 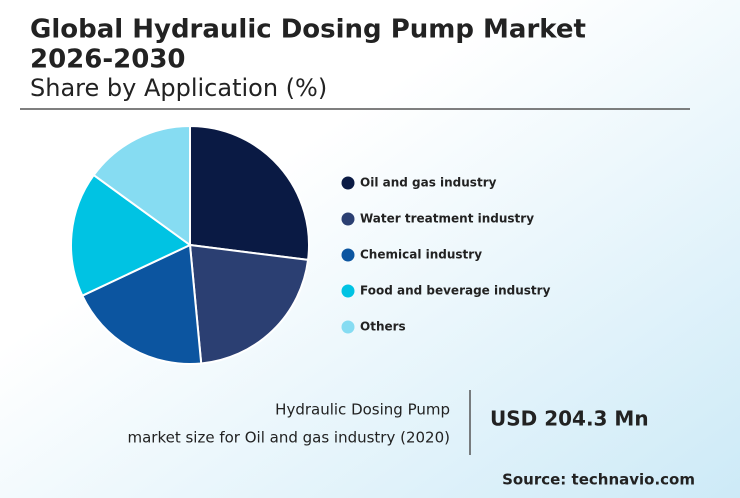 I want to click on chart-title: 2026-2030, so click(x=108, y=60).